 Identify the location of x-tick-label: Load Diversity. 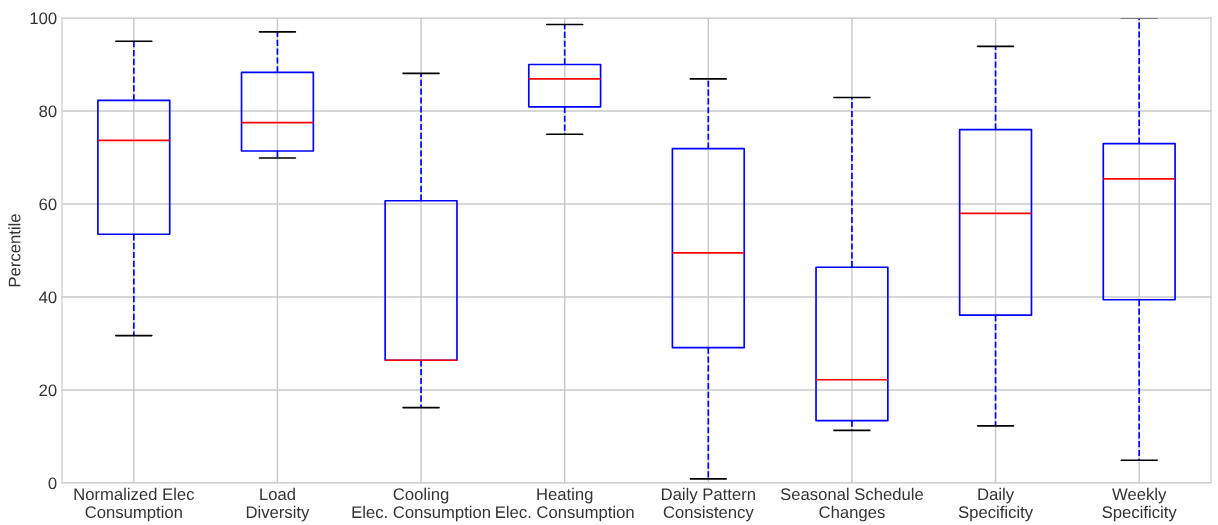
(278, 504).